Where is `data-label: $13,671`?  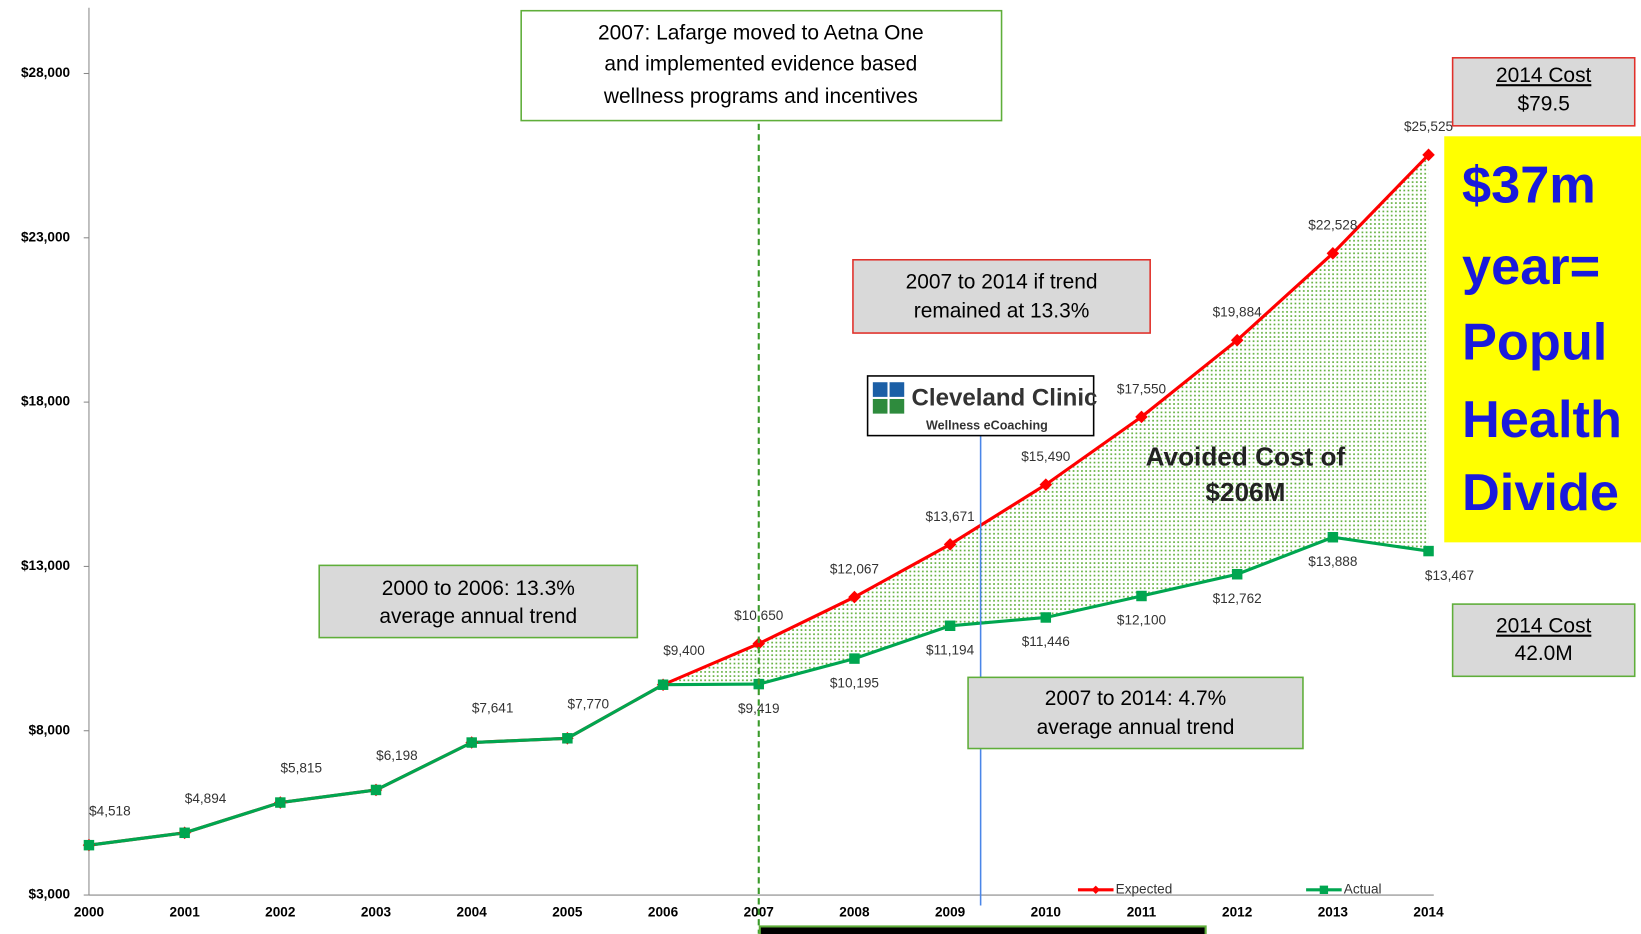
data-label: $13,671 is located at coordinates (950, 516).